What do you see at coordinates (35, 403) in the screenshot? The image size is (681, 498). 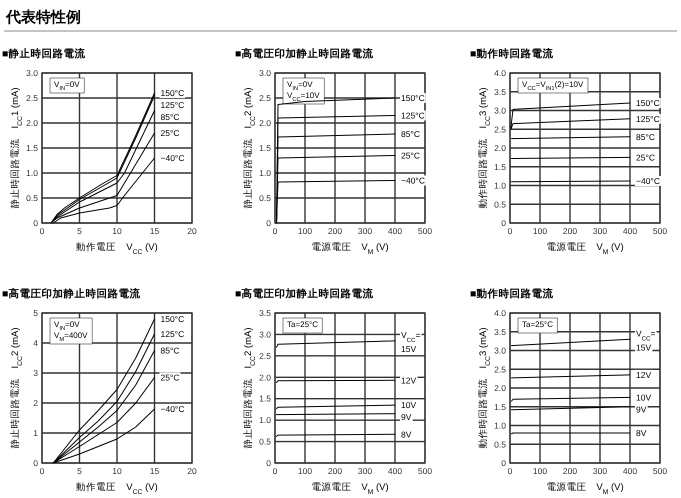 I see `y-tick-label: 2` at bounding box center [35, 403].